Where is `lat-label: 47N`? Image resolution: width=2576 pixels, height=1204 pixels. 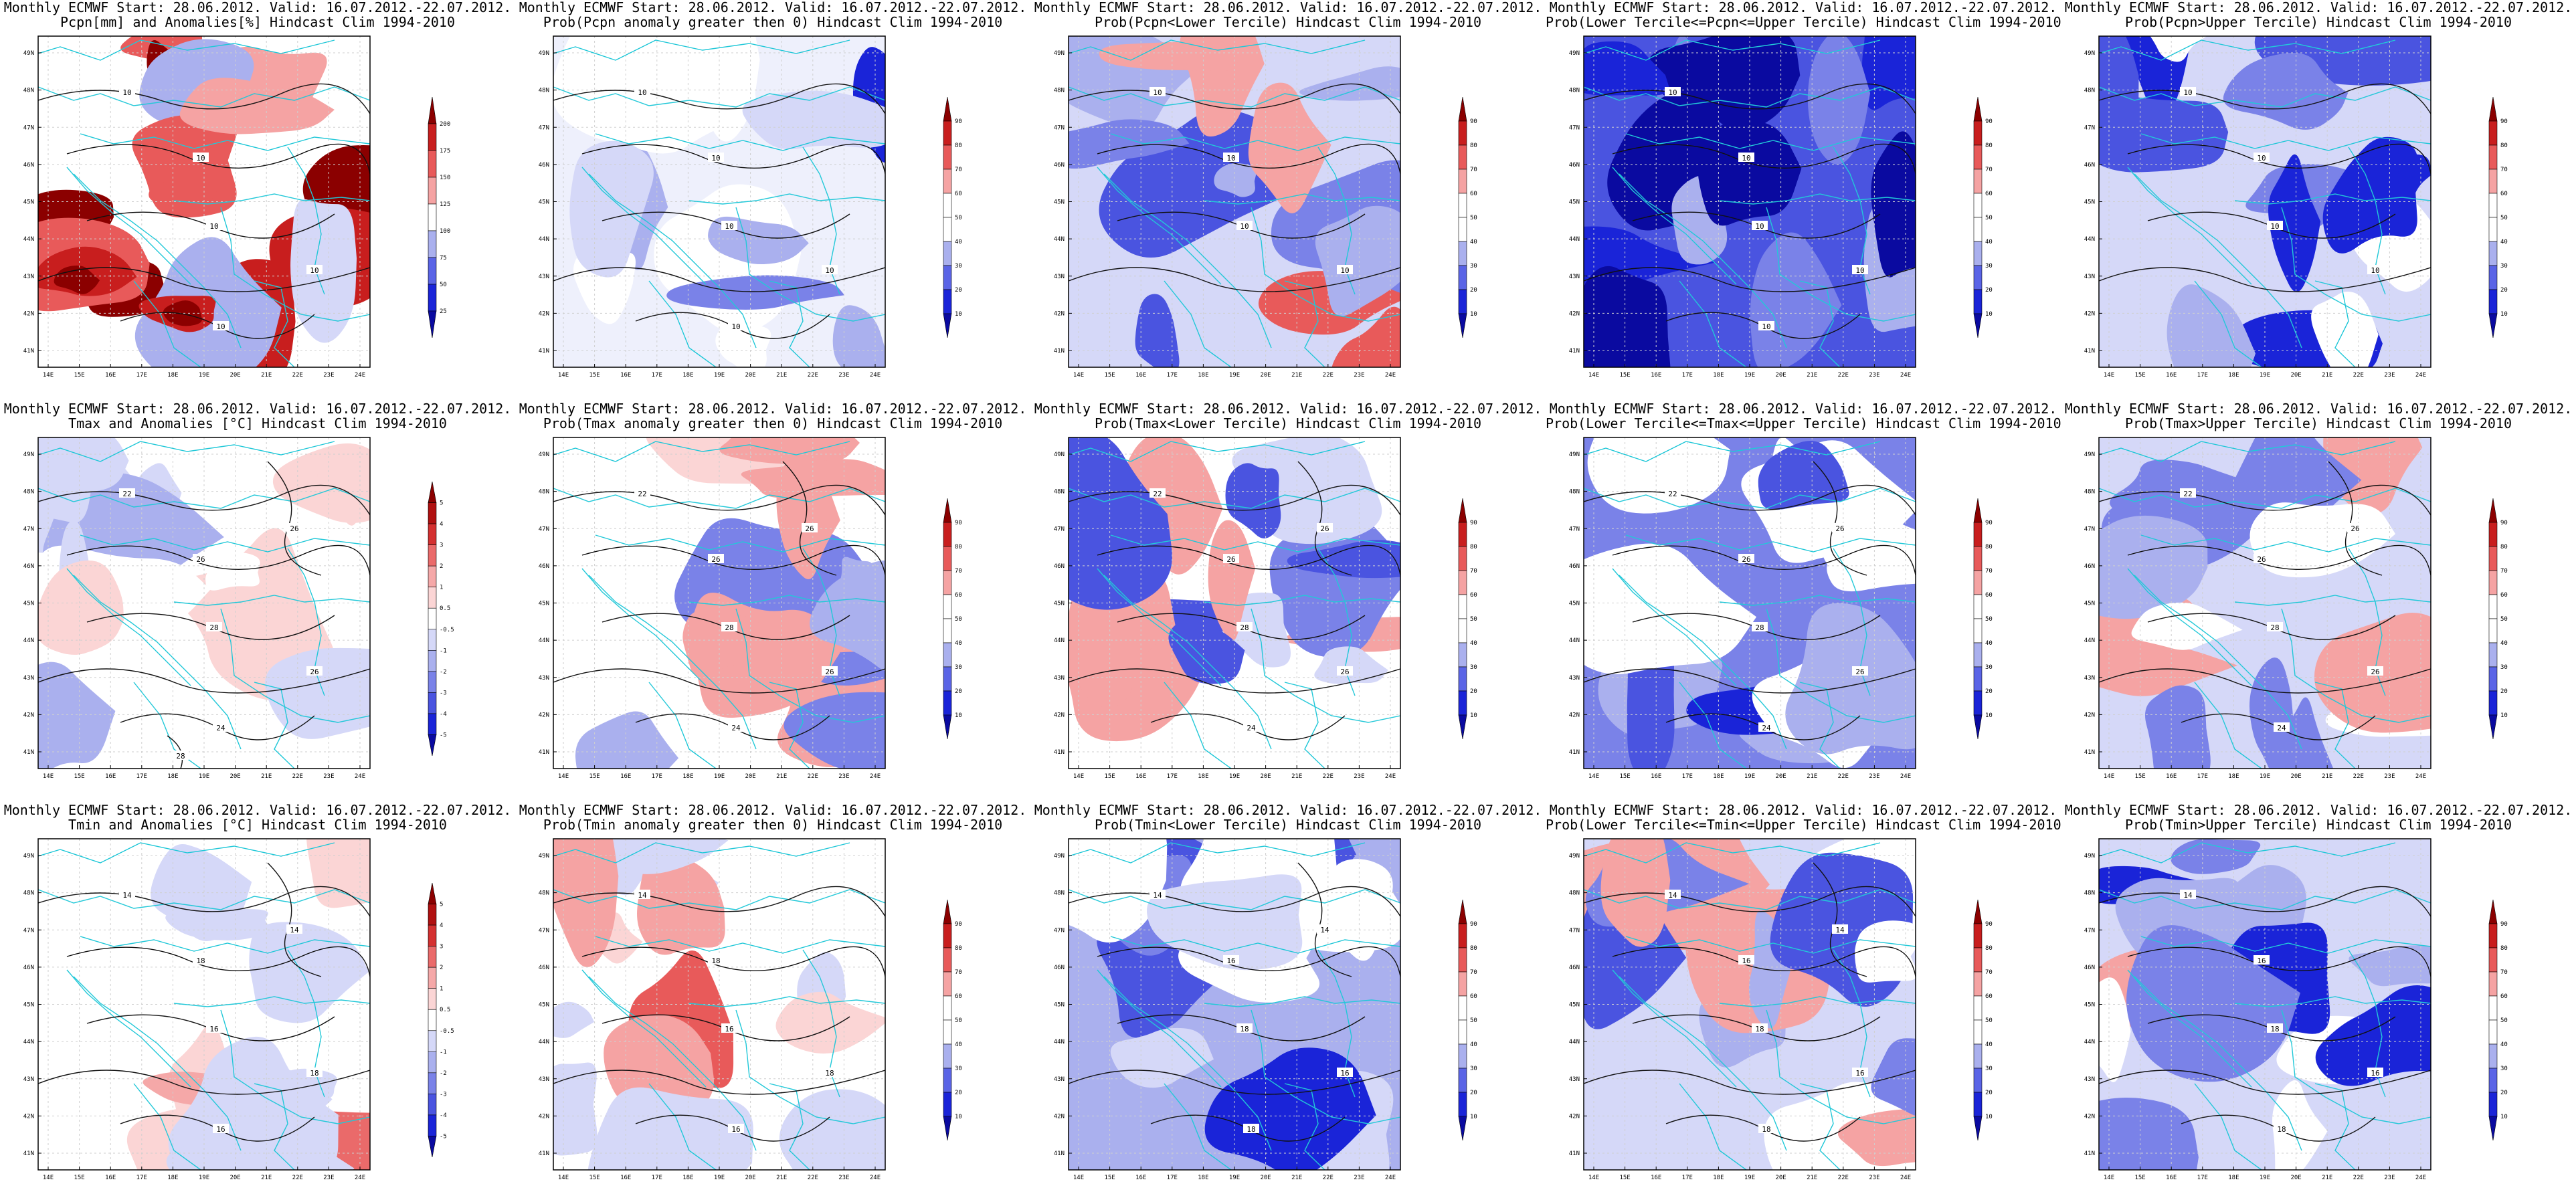 lat-label: 47N is located at coordinates (2089, 930).